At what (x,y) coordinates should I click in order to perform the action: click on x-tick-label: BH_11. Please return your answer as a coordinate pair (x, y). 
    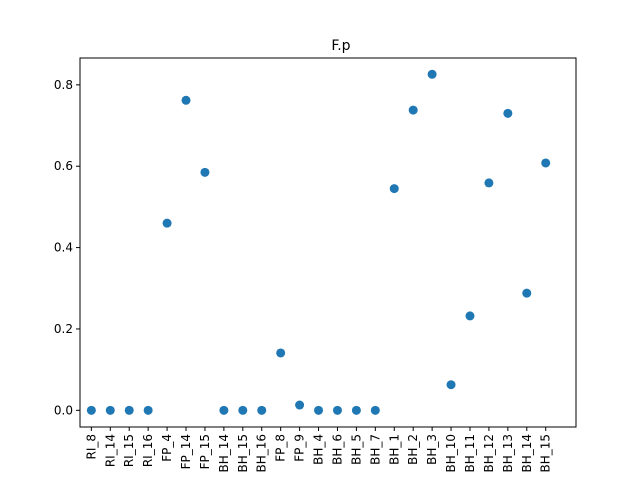
    Looking at the image, I should click on (470, 453).